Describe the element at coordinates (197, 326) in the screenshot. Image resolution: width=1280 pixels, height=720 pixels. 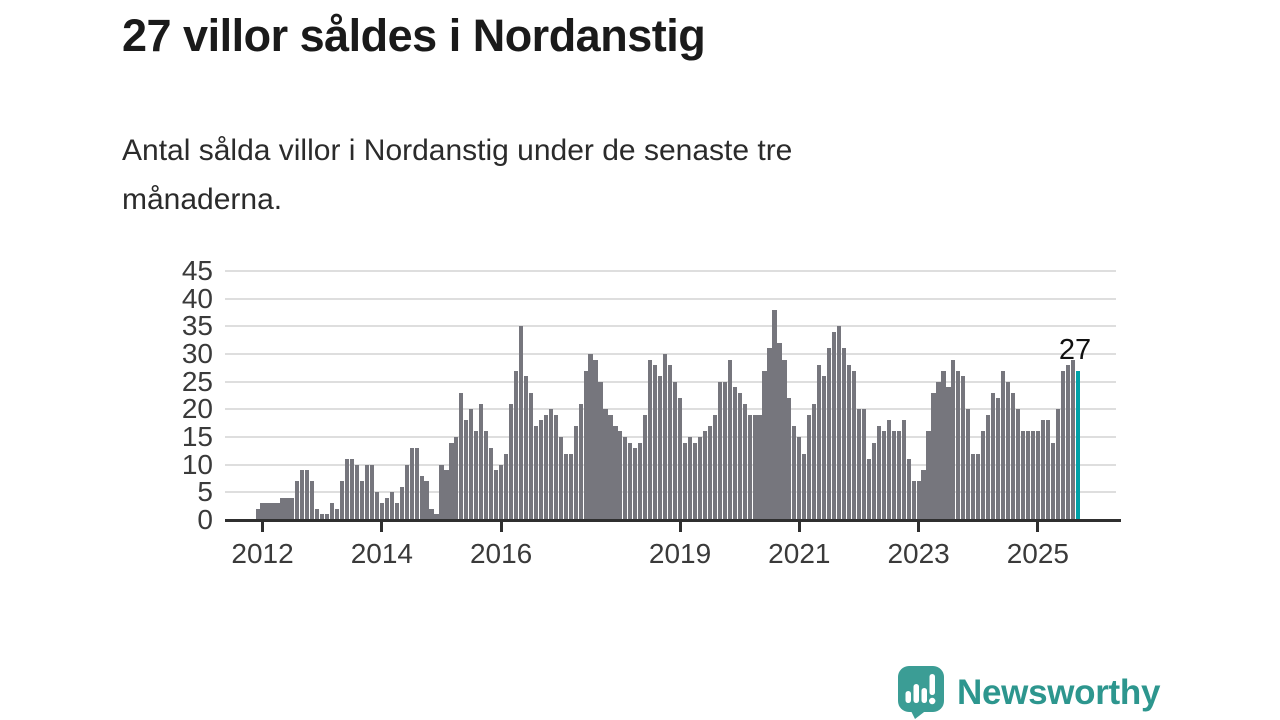
I see `y-axis-tick-label: 35` at that location.